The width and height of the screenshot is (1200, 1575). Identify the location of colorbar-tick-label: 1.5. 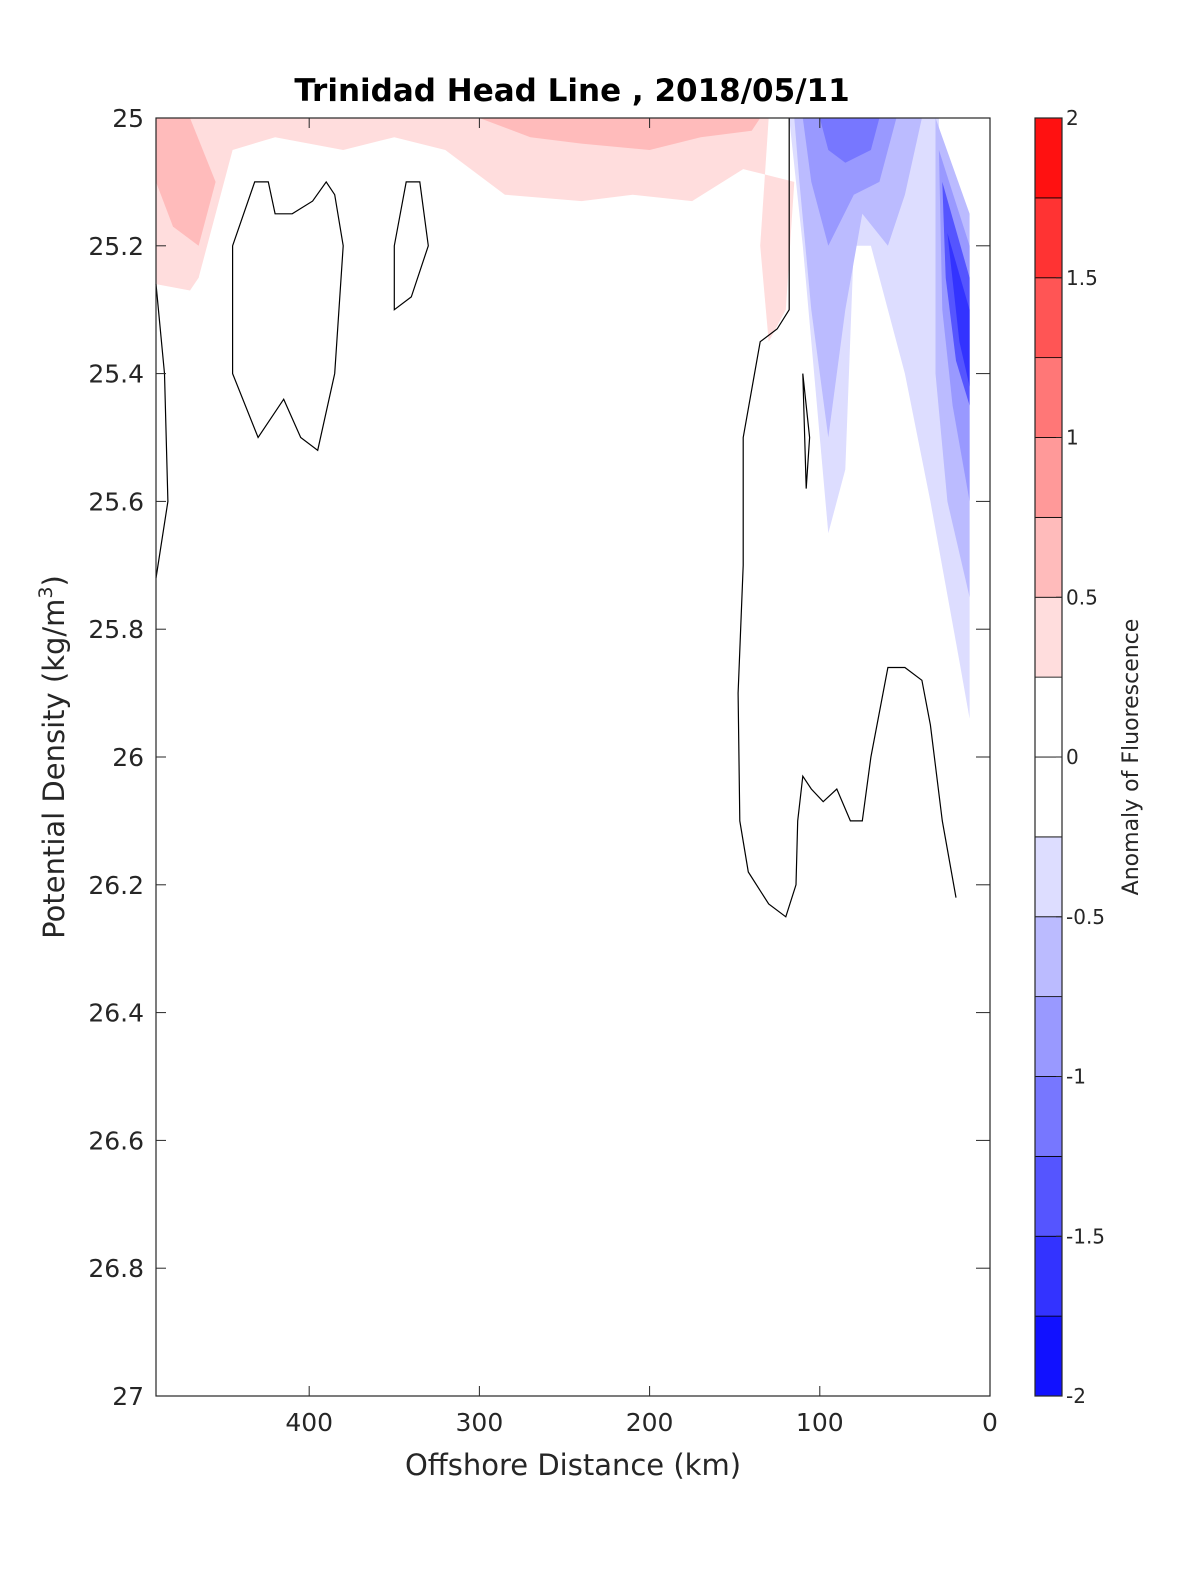
(1082, 278).